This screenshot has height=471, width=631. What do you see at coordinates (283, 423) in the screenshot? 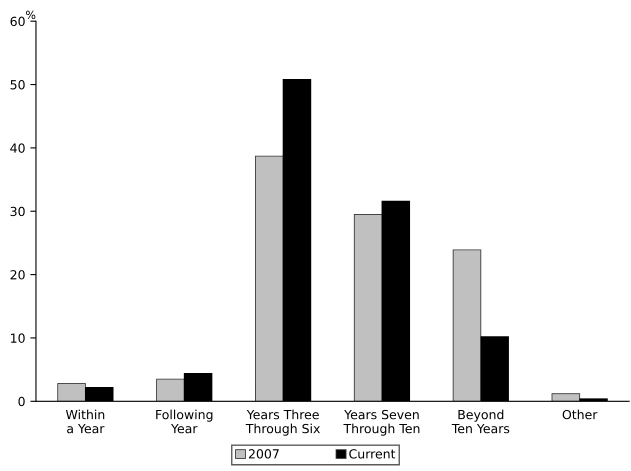
I see `x-tick-label: Years Three Through Six` at bounding box center [283, 423].